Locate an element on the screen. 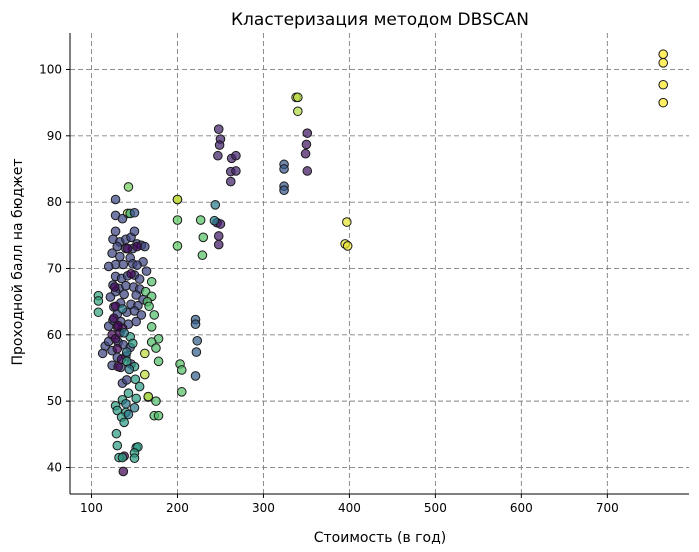 Image resolution: width=699 pixels, height=552 pixels. x-tick-label: 100 is located at coordinates (91, 508).